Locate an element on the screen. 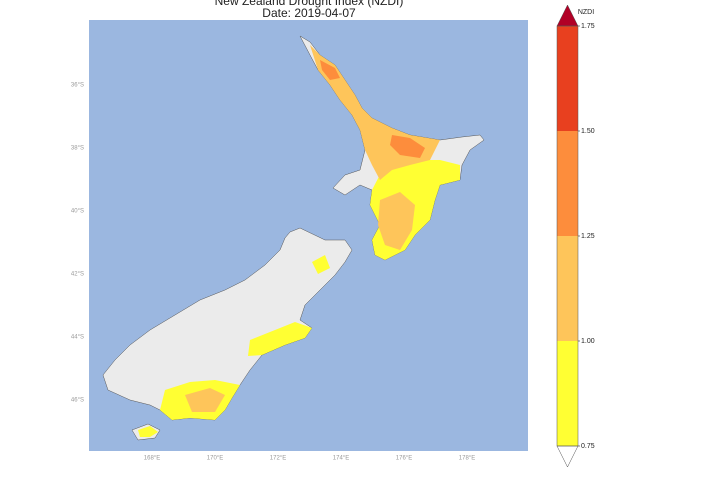 The image size is (710, 478). map-subtitle: Date: 2019-04-07 is located at coordinates (309, 13).